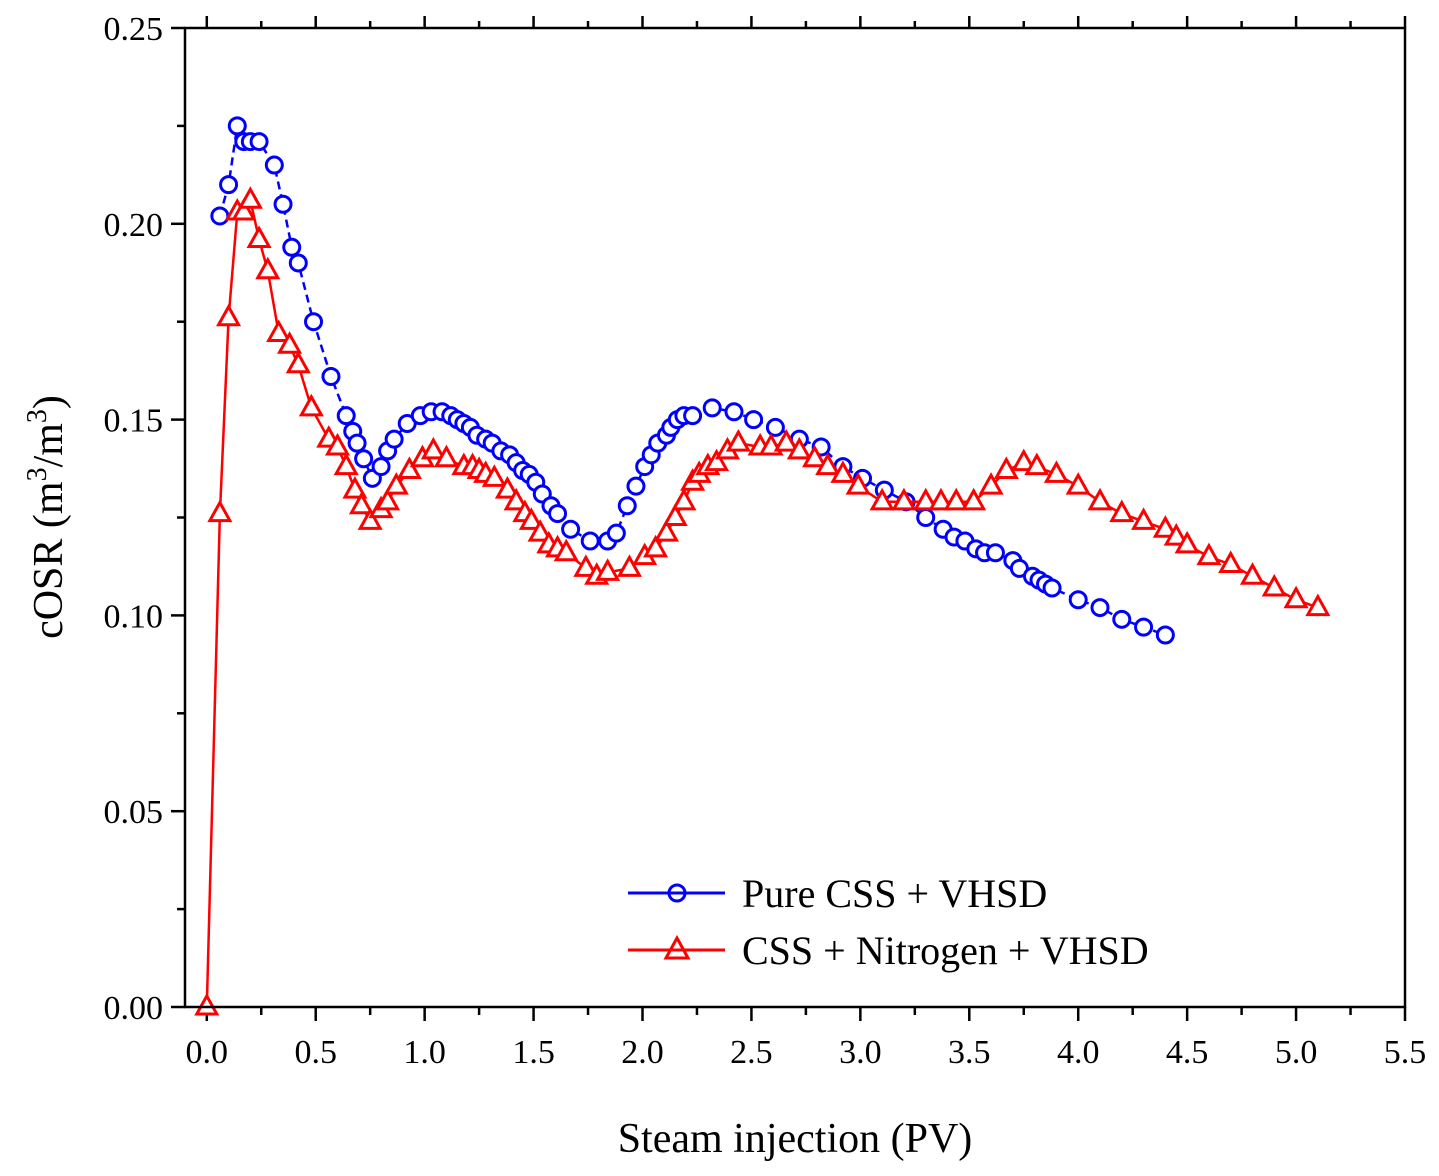 This screenshot has width=1439, height=1176. What do you see at coordinates (424, 1052) in the screenshot?
I see `x-tick-label: 1.0` at bounding box center [424, 1052].